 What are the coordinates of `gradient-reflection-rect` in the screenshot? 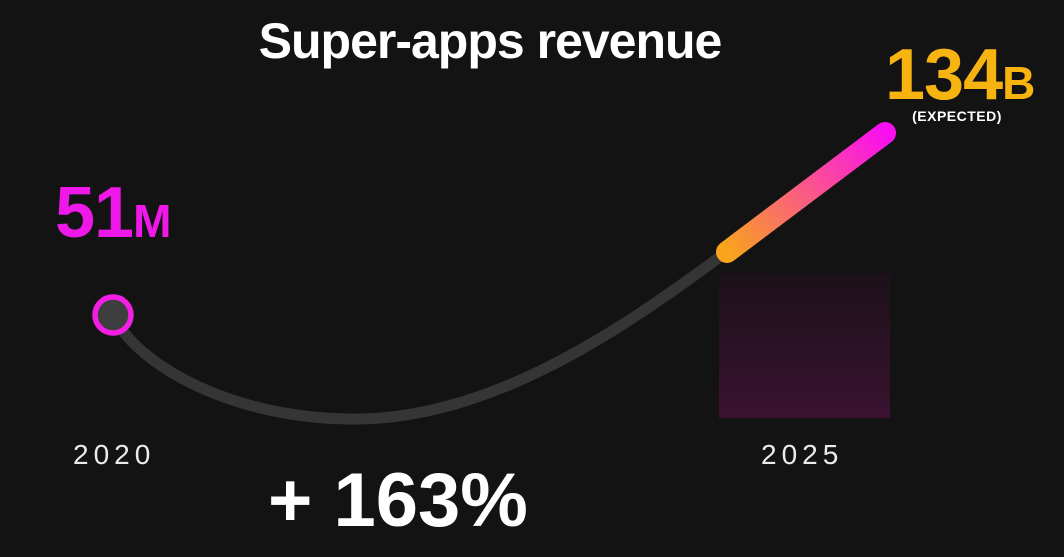 It's located at (804, 345).